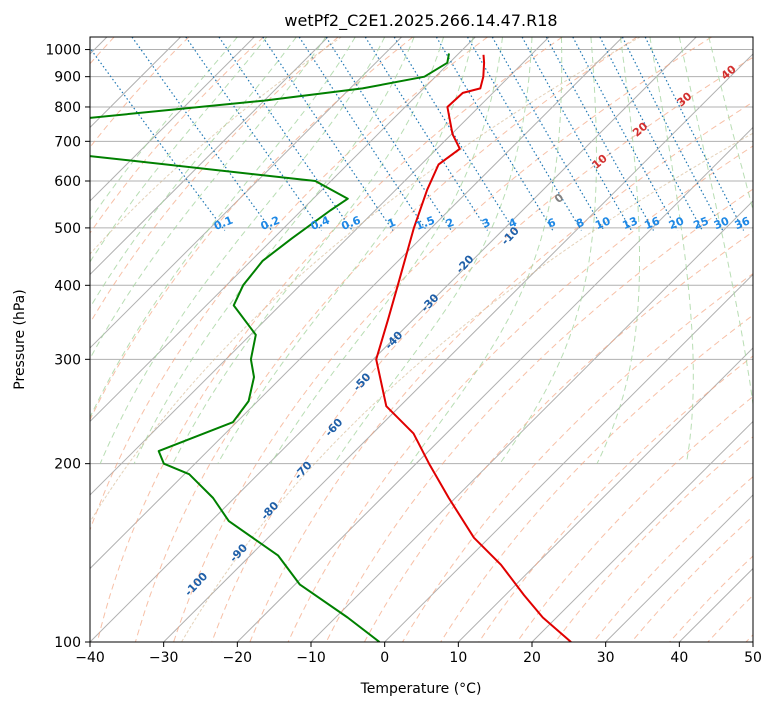 The width and height of the screenshot is (775, 708). What do you see at coordinates (67, 360) in the screenshot?
I see `y-tick-label: 300` at bounding box center [67, 360].